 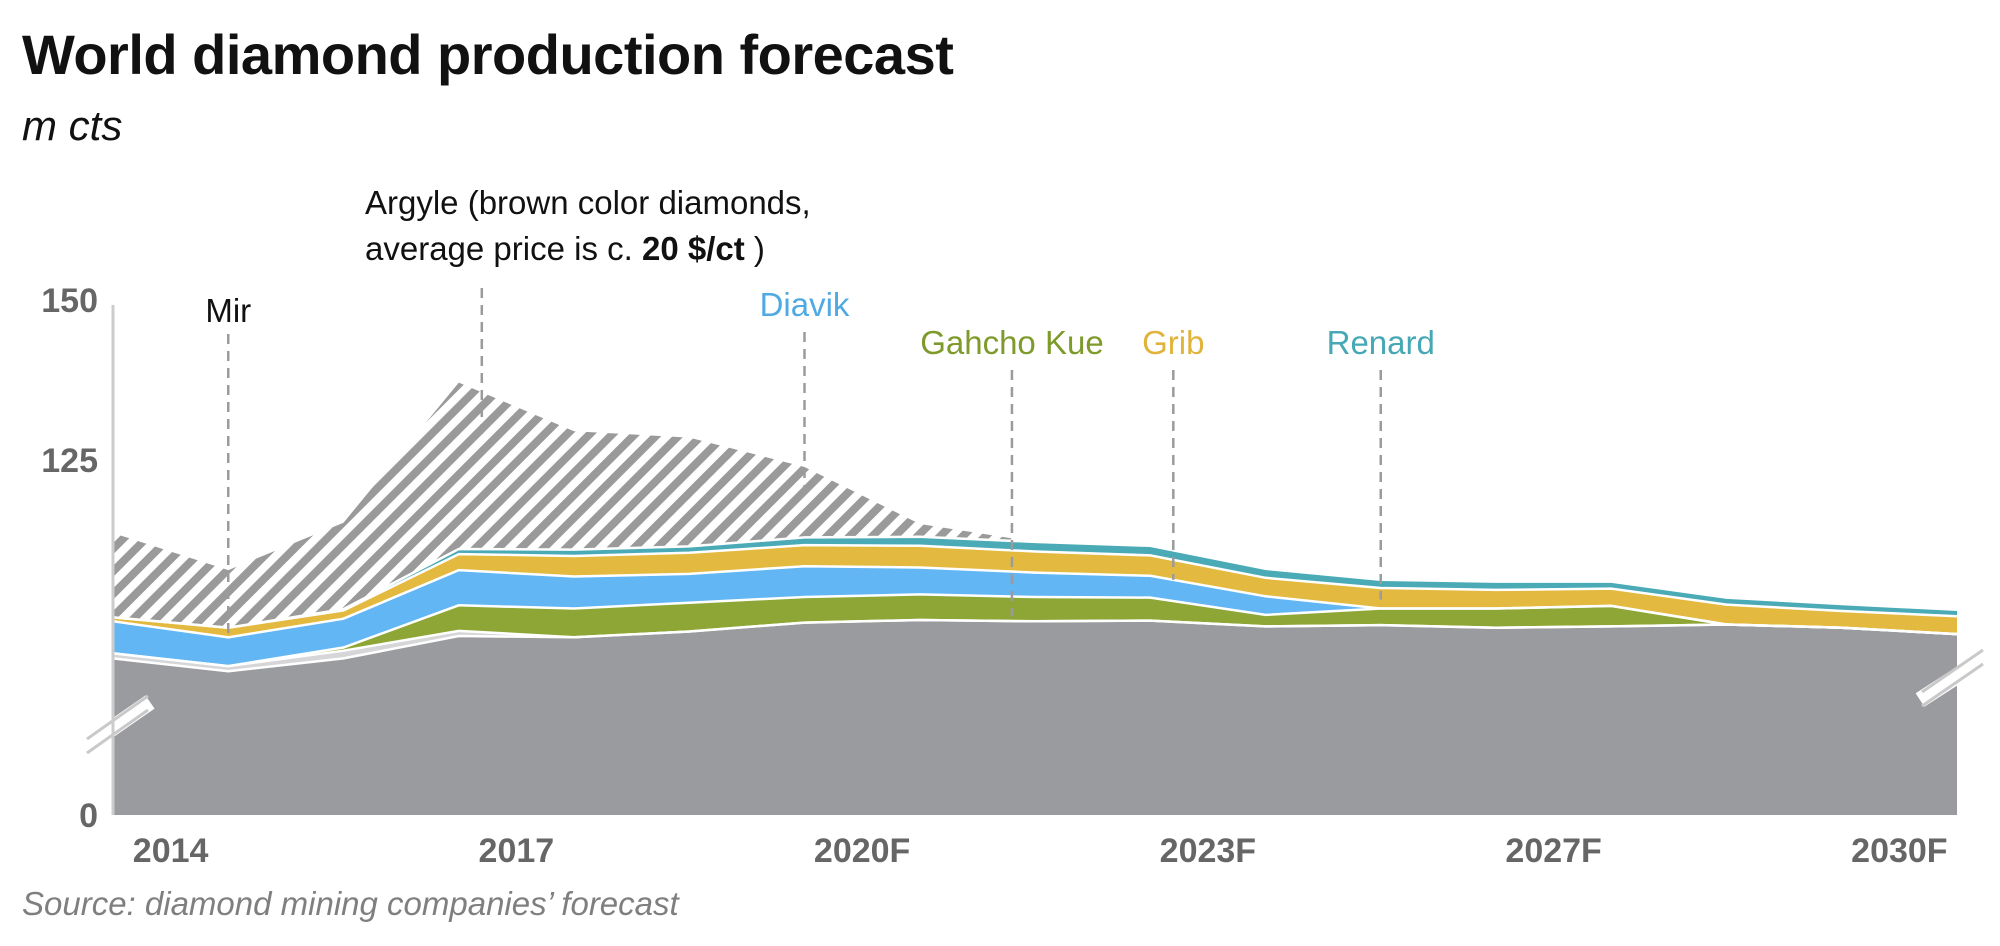 I want to click on x-tick-2027F: 2027F, so click(x=1553, y=851).